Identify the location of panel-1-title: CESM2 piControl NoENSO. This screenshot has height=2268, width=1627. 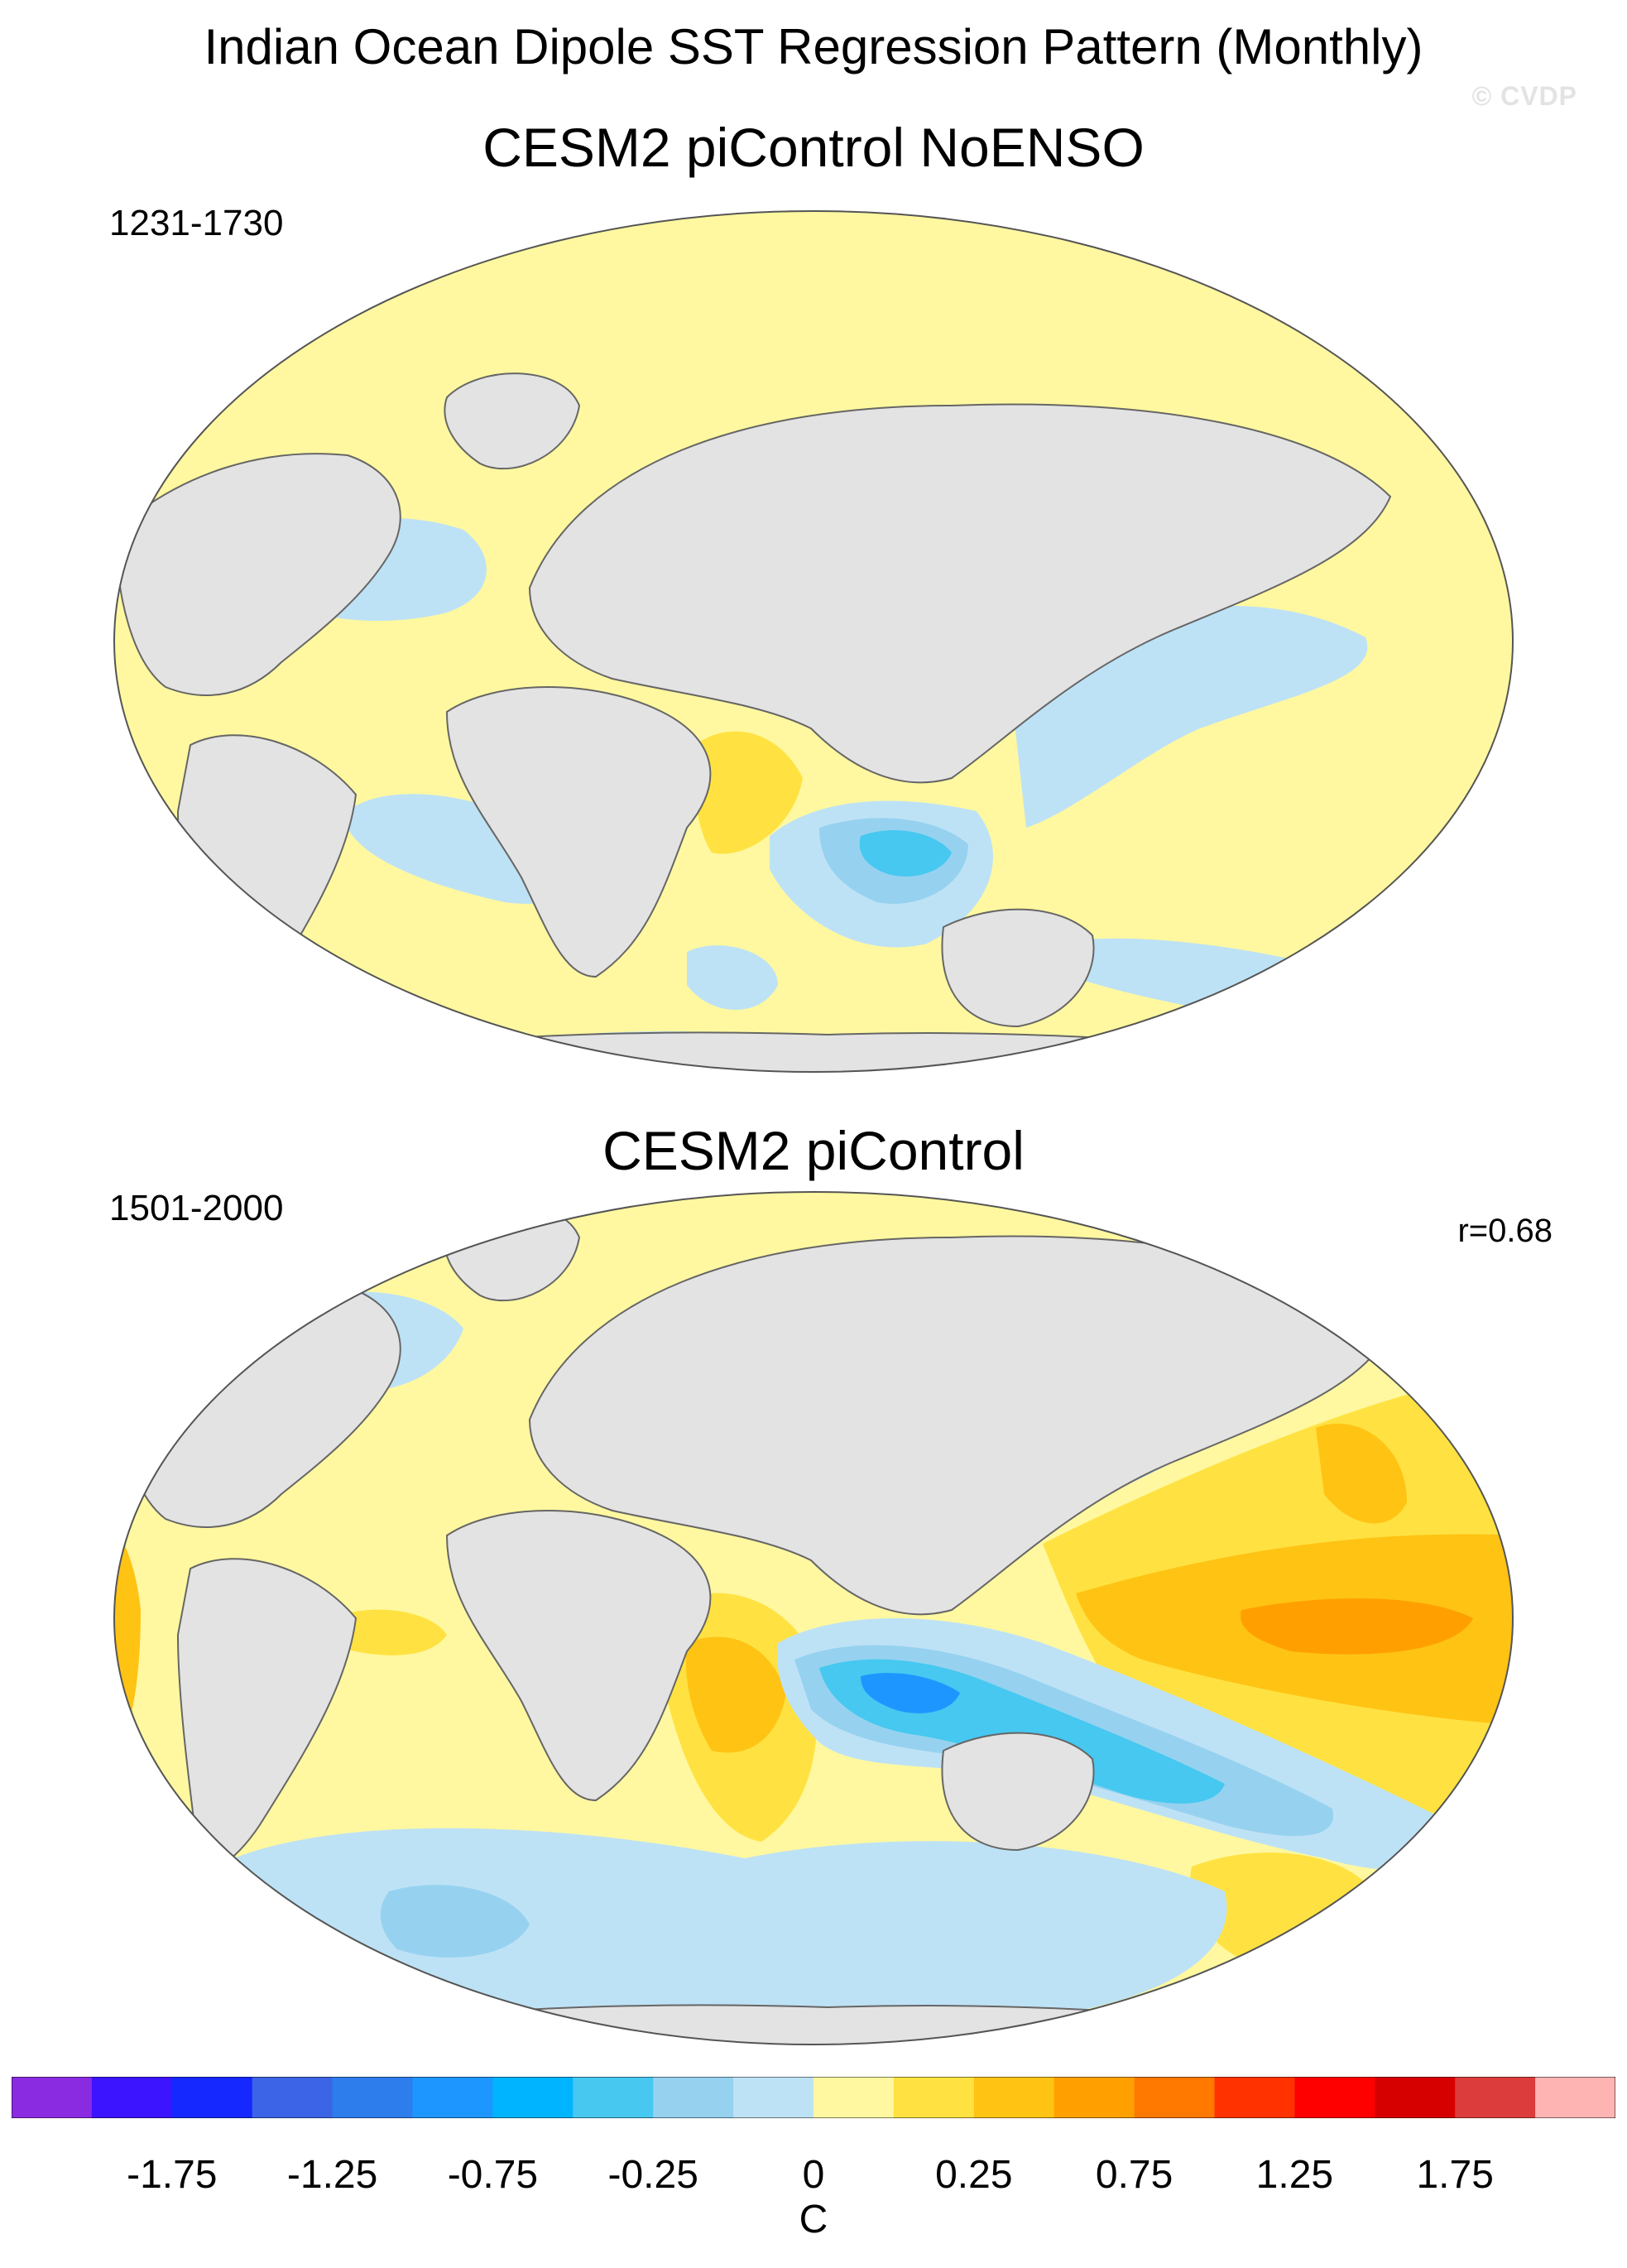
(813, 147).